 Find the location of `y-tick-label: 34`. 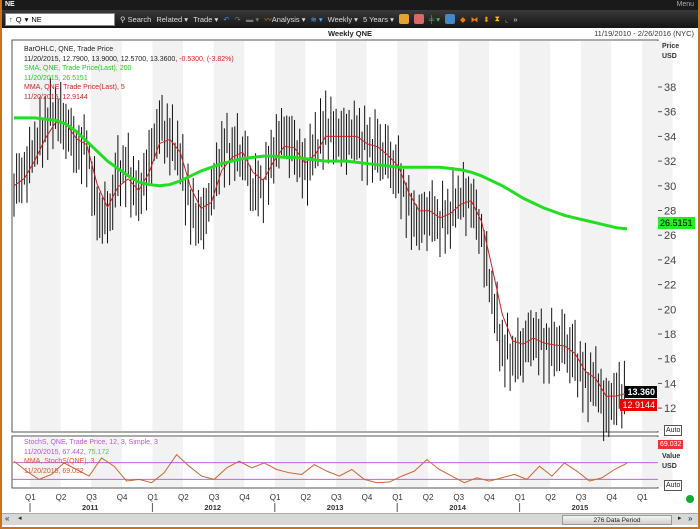

y-tick-label: 34 is located at coordinates (670, 137).